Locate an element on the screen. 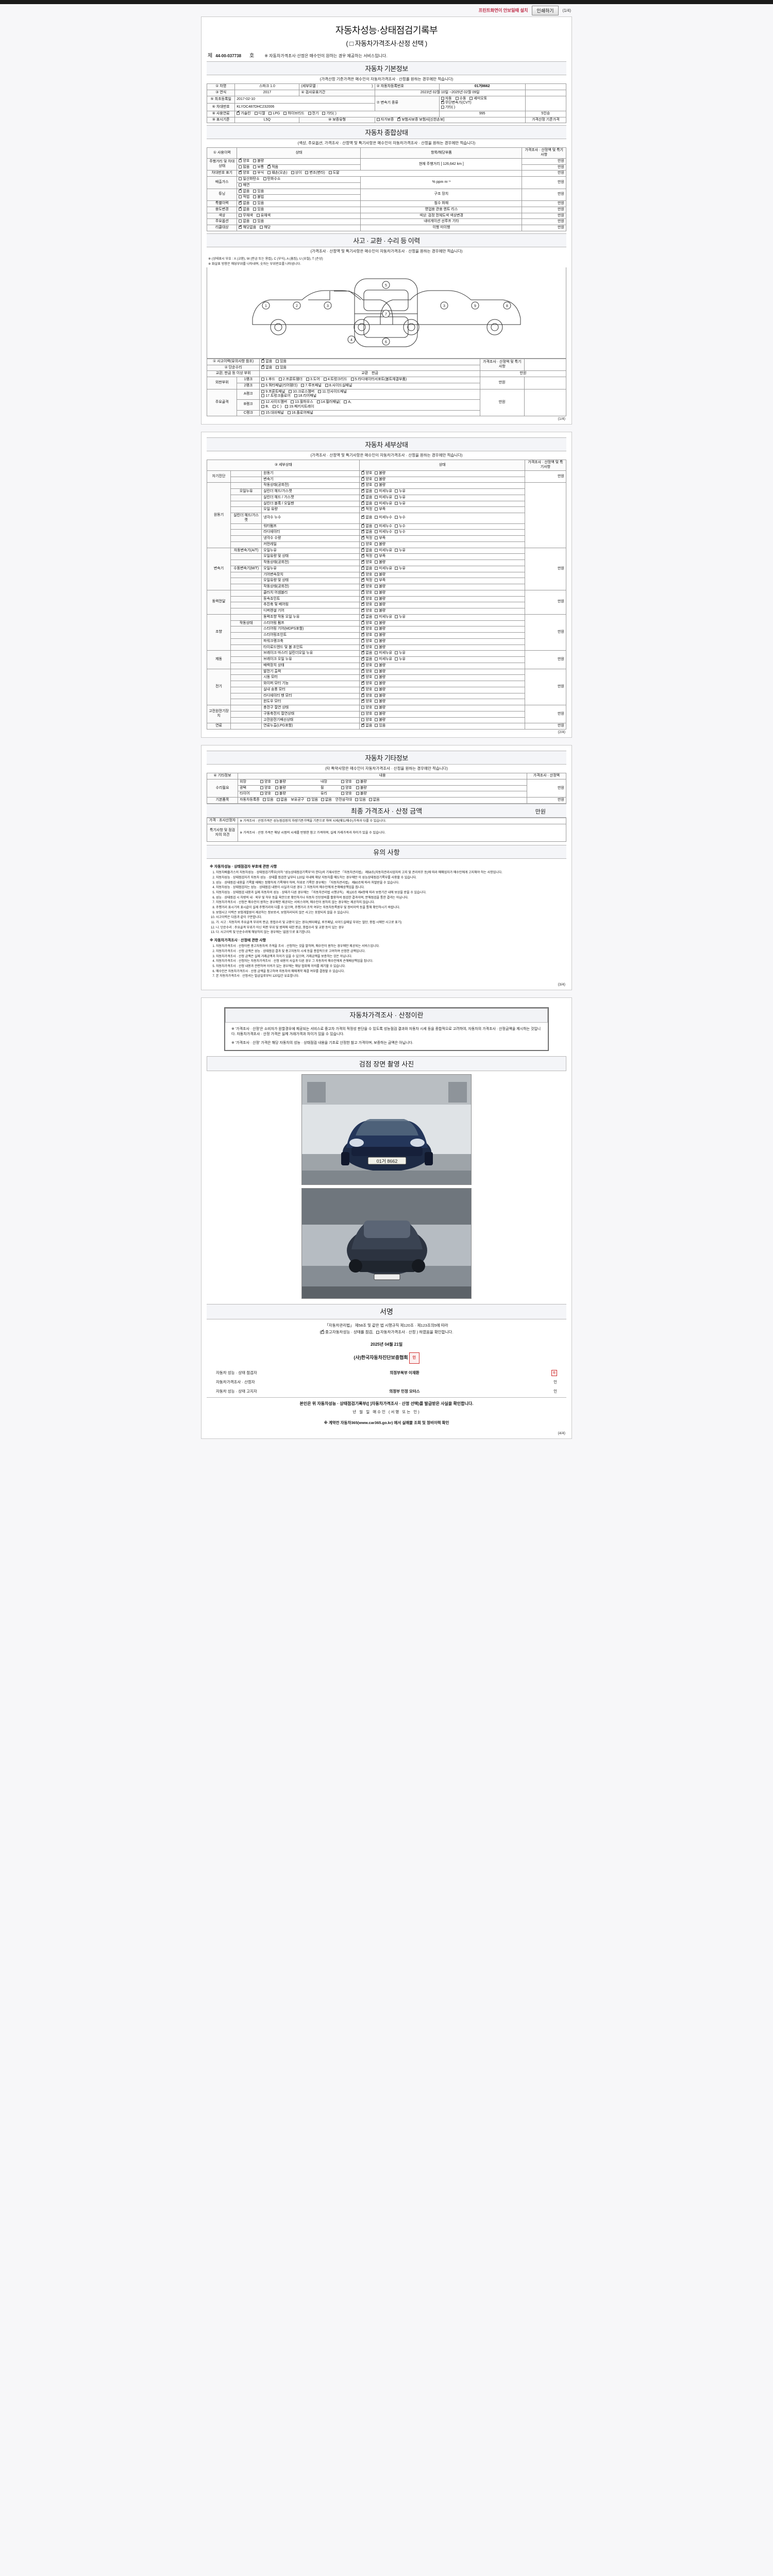 This screenshot has width=773, height=2576. detail-option: 미세누수 is located at coordinates (384, 526).